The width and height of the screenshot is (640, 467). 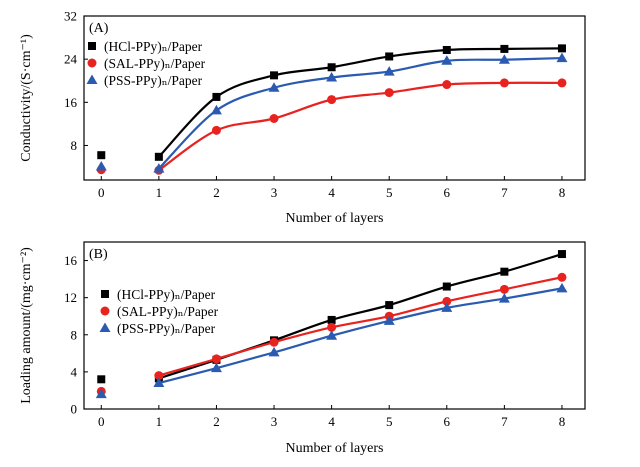 What do you see at coordinates (71, 59) in the screenshot?
I see `y-tick-label: 24` at bounding box center [71, 59].